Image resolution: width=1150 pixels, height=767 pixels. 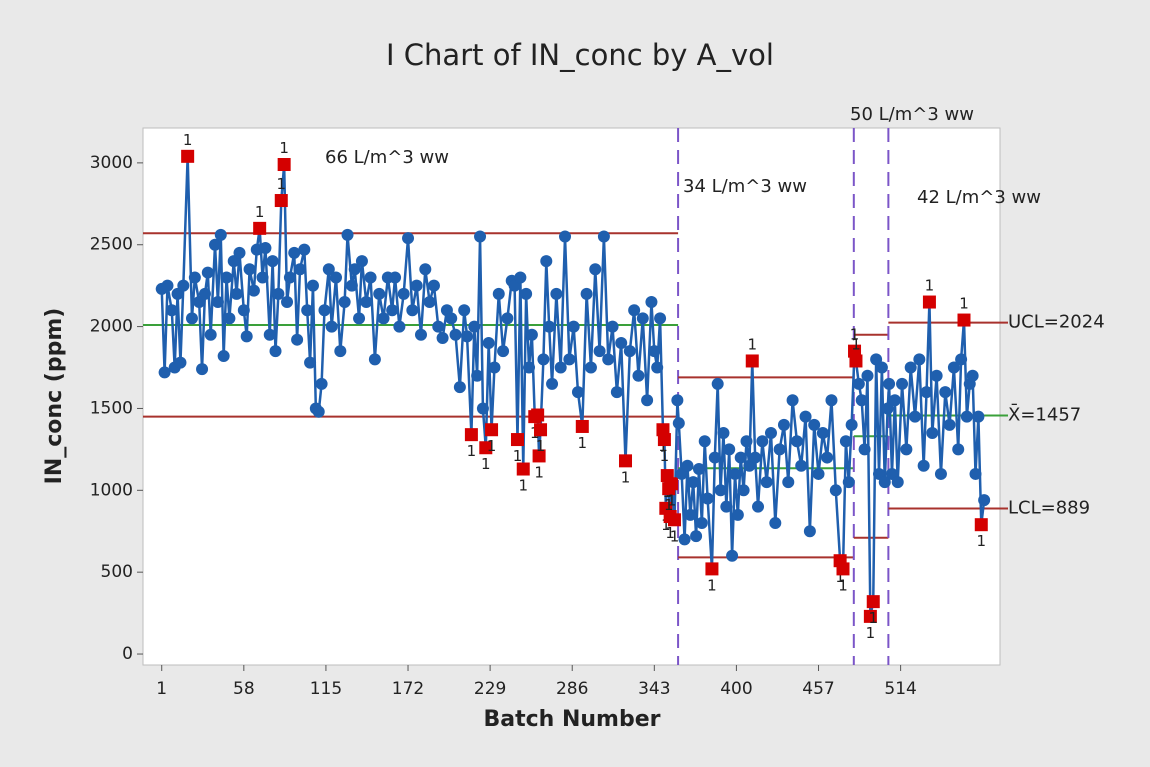 What do you see at coordinates (571, 719) in the screenshot?
I see `x-axis-title: Batch Number` at bounding box center [571, 719].